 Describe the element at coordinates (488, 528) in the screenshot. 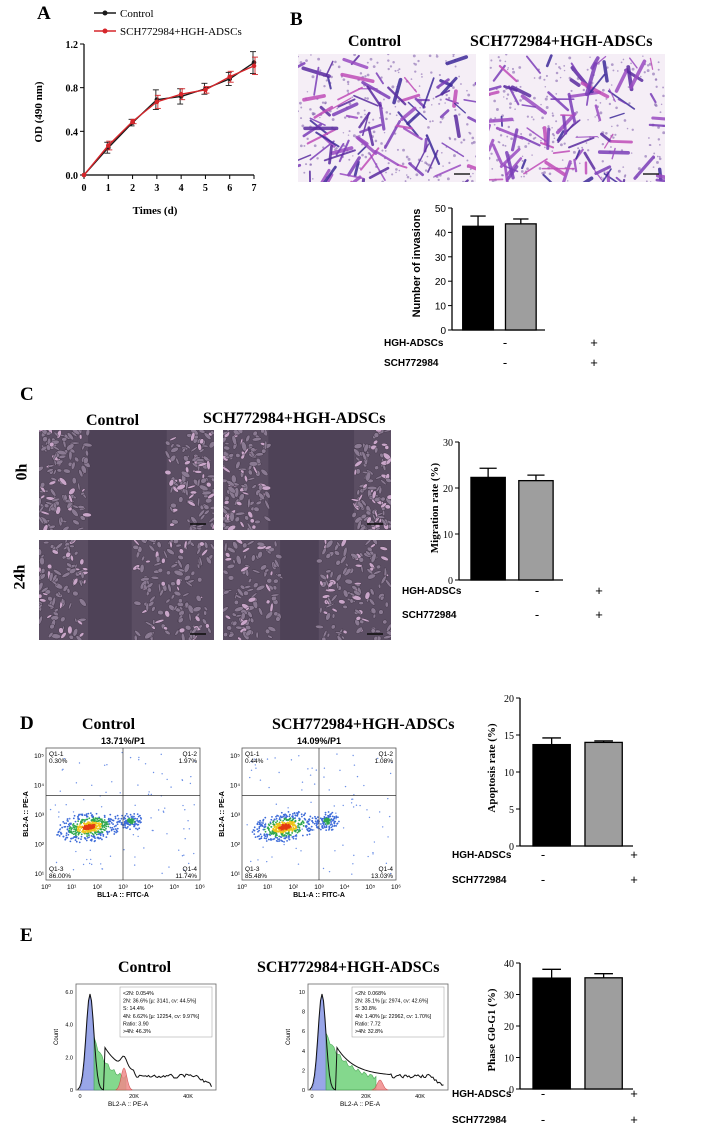

I see `migration-bar` at that location.